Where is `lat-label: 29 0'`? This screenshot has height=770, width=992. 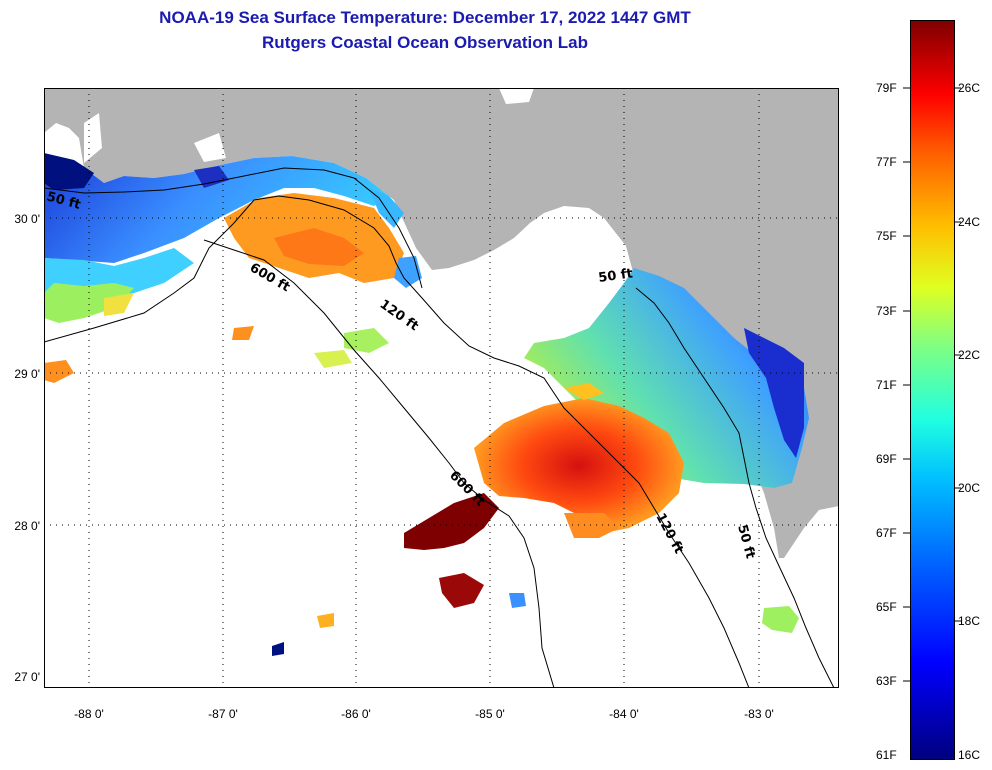 lat-label: 29 0' is located at coordinates (27, 374).